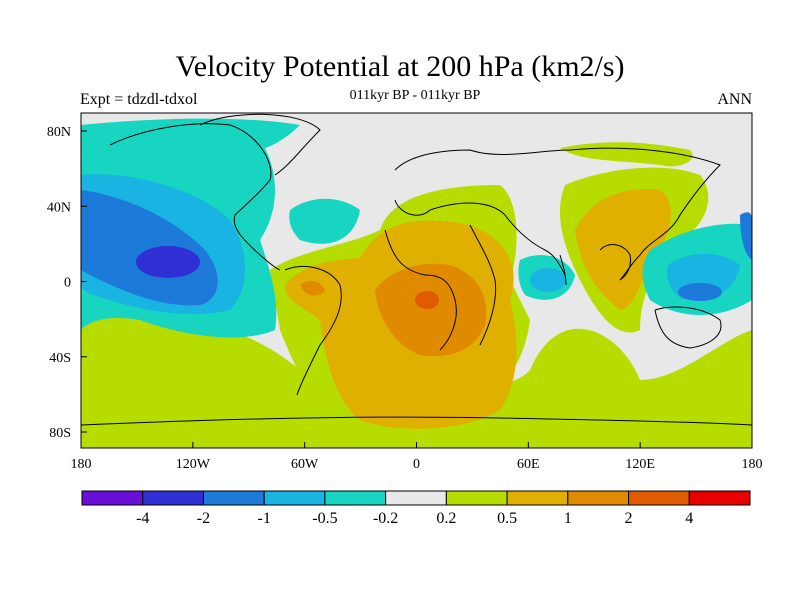  What do you see at coordinates (400, 66) in the screenshot?
I see `map-title: Velocity Potential at 200 hPa (km2/s)` at bounding box center [400, 66].